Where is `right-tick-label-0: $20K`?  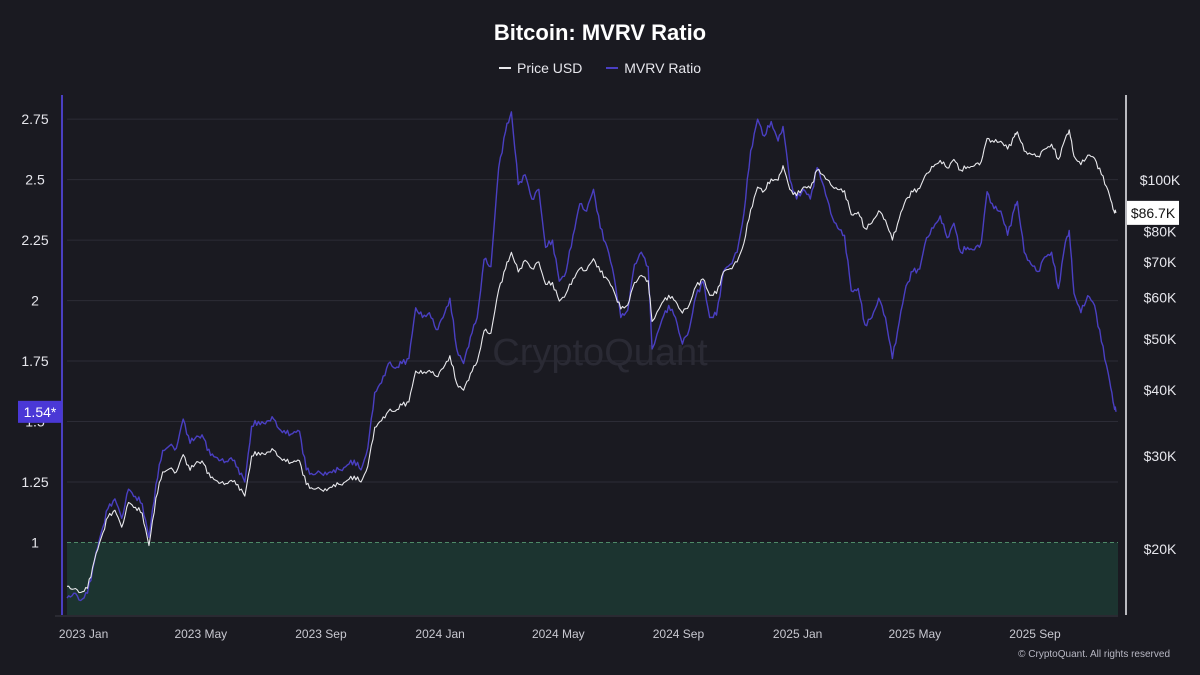 right-tick-label-0: $20K is located at coordinates (1160, 549).